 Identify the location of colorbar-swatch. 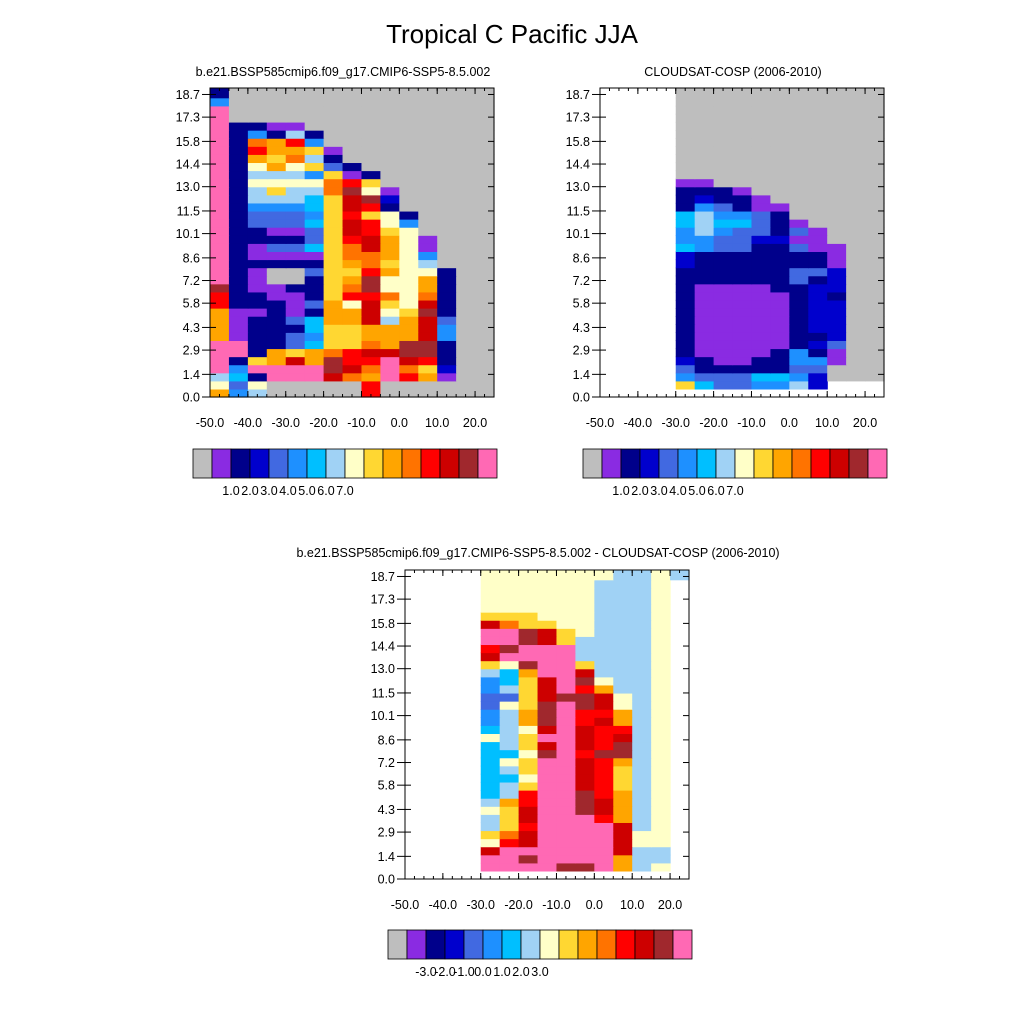
(587, 944).